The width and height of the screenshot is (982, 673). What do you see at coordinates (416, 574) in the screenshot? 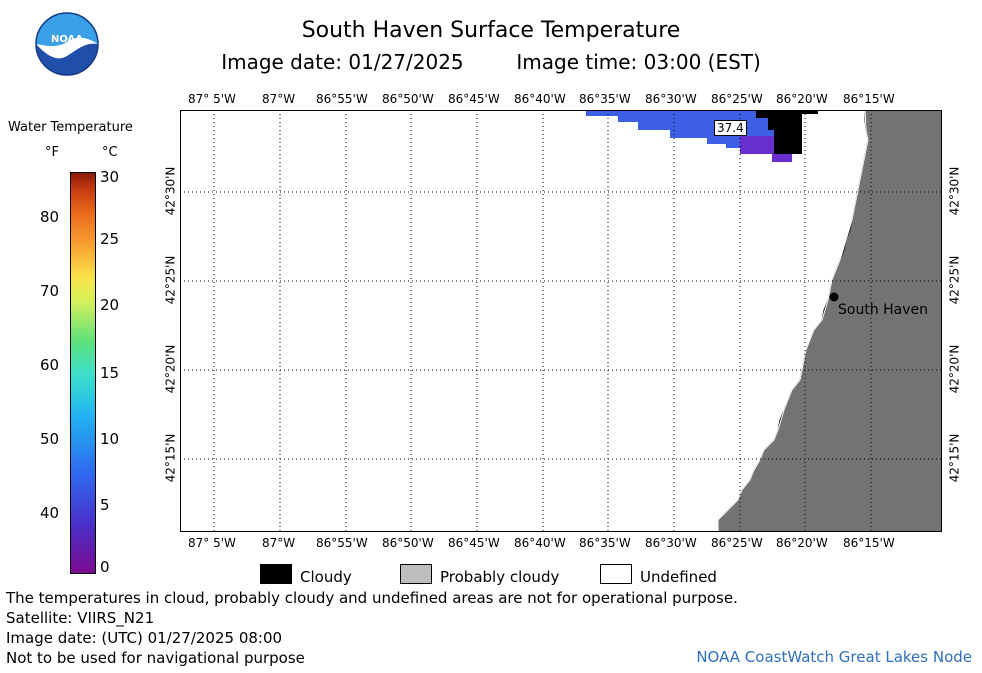
I see `probably-cloudy-swatch` at bounding box center [416, 574].